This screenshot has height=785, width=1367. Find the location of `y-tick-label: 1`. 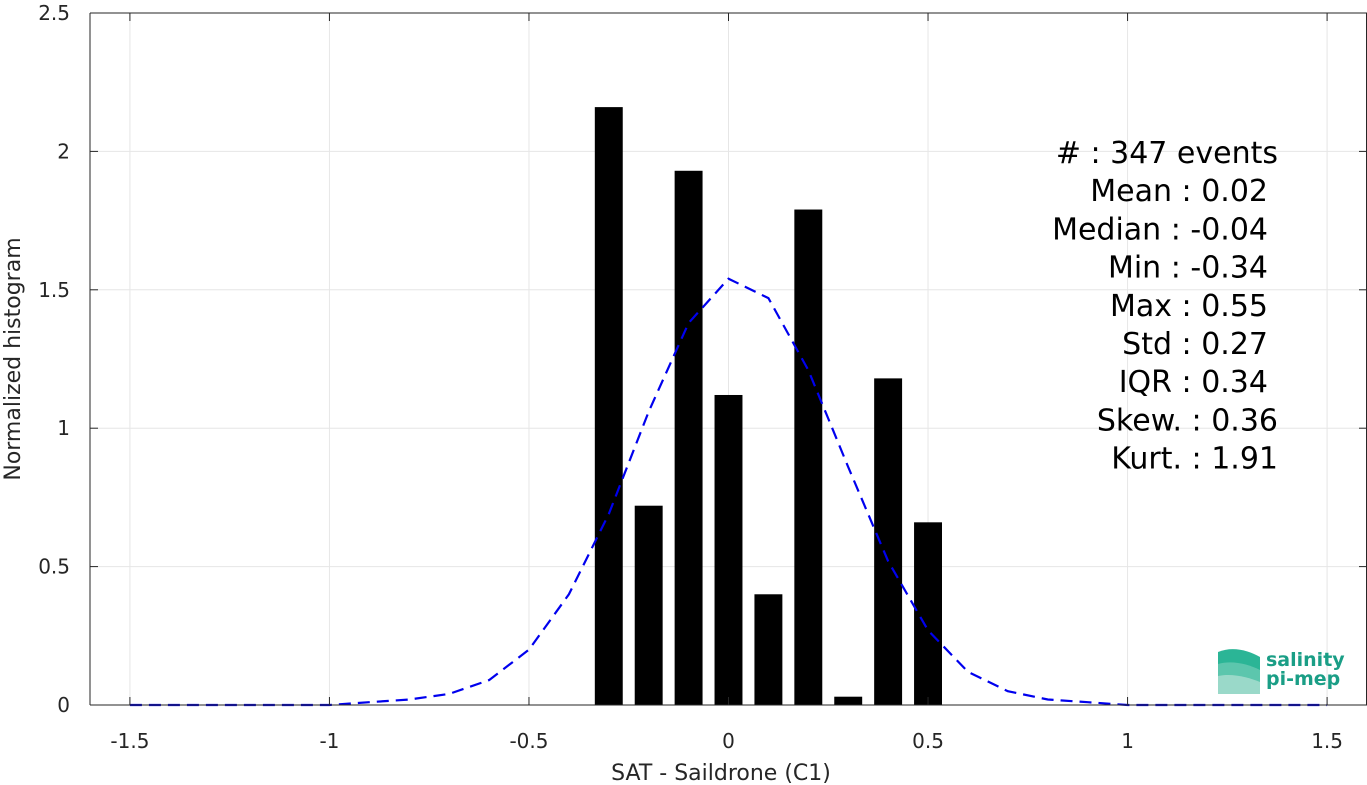

y-tick-label: 1 is located at coordinates (63, 428).